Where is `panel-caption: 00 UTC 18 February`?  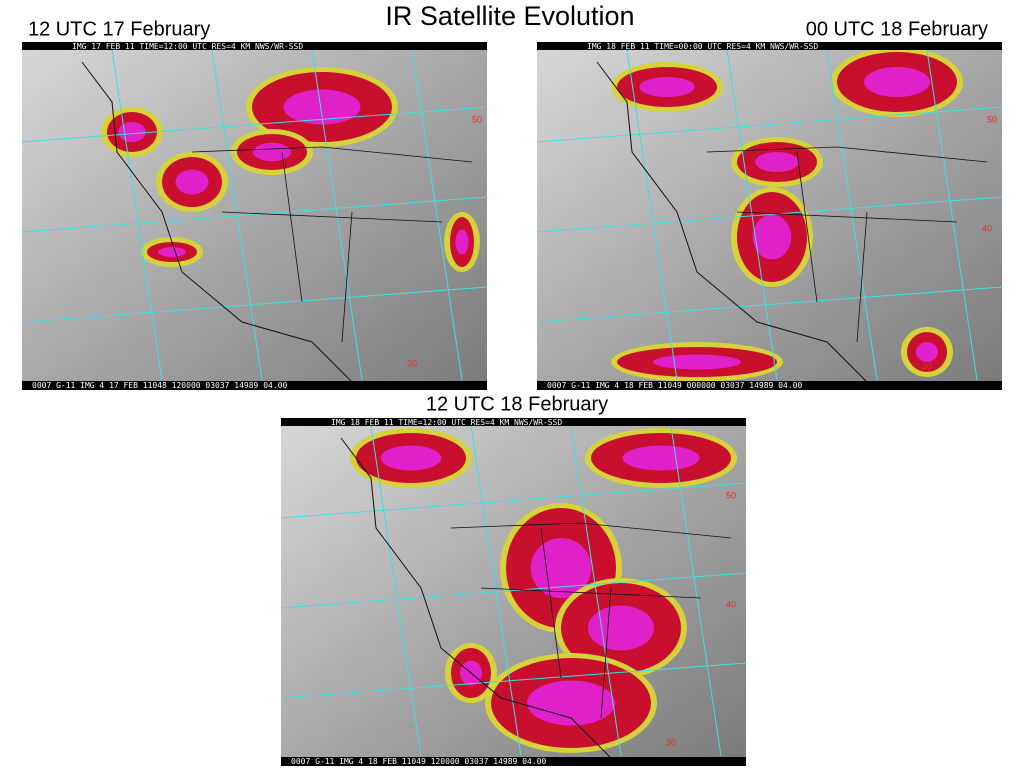
panel-caption: 00 UTC 18 February is located at coordinates (897, 29).